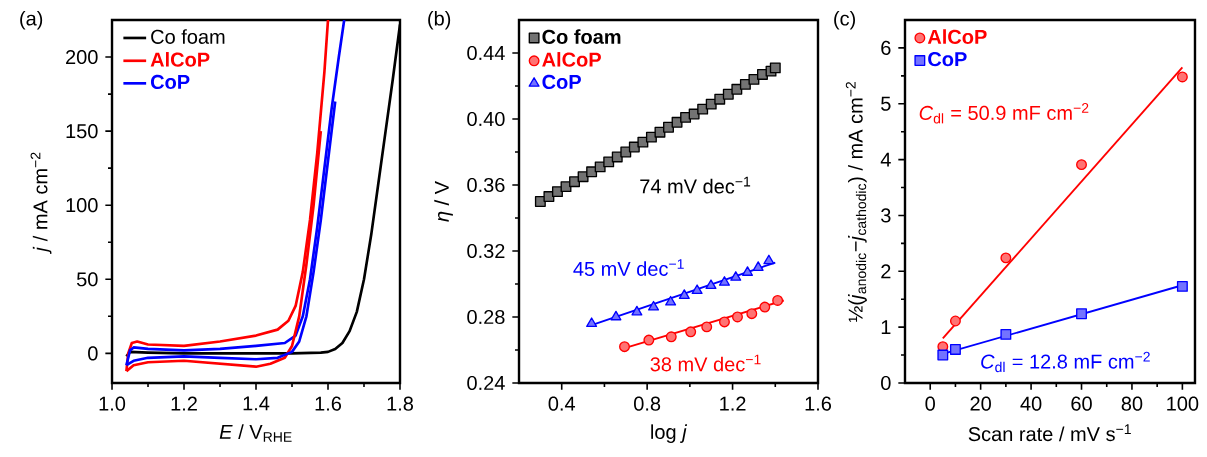  What do you see at coordinates (82, 131) in the screenshot?
I see `y-tick-label: 150` at bounding box center [82, 131].